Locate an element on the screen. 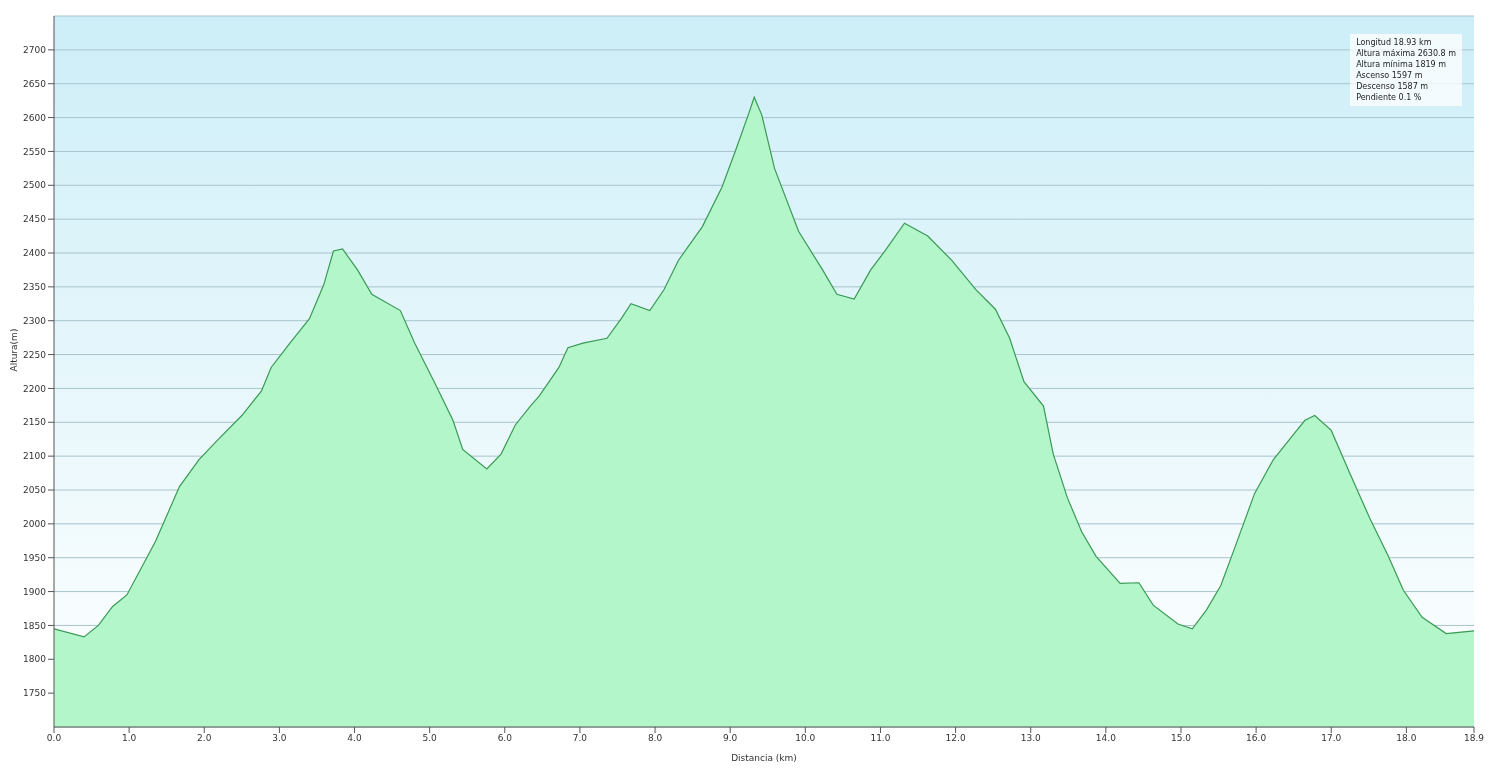 Image resolution: width=1500 pixels, height=773 pixels. y-tick-label: 2450 is located at coordinates (35, 219).